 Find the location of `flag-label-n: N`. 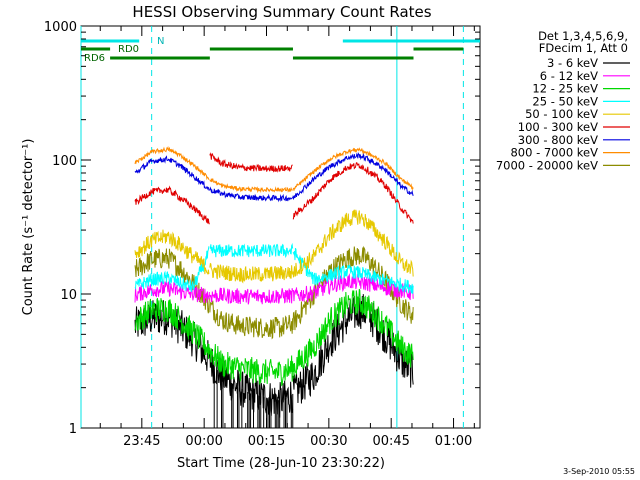

flag-label-n: N is located at coordinates (160, 41).